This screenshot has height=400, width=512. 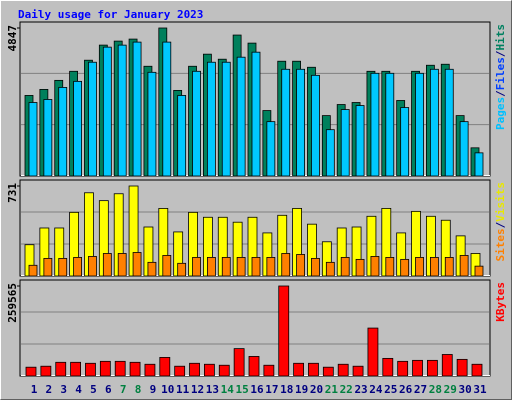 What do you see at coordinates (480, 389) in the screenshot?
I see `x-tick-label: 31` at bounding box center [480, 389].